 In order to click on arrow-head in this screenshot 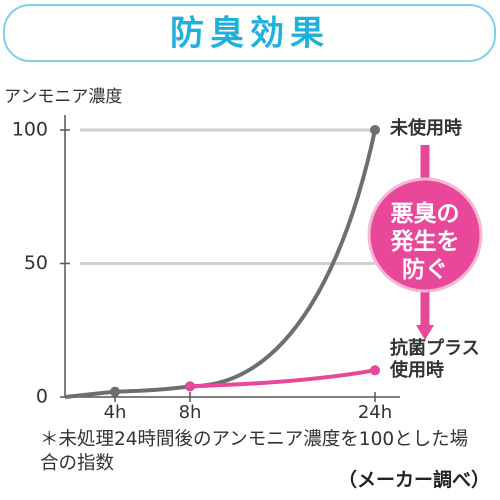, I will do `click(425, 332)`.